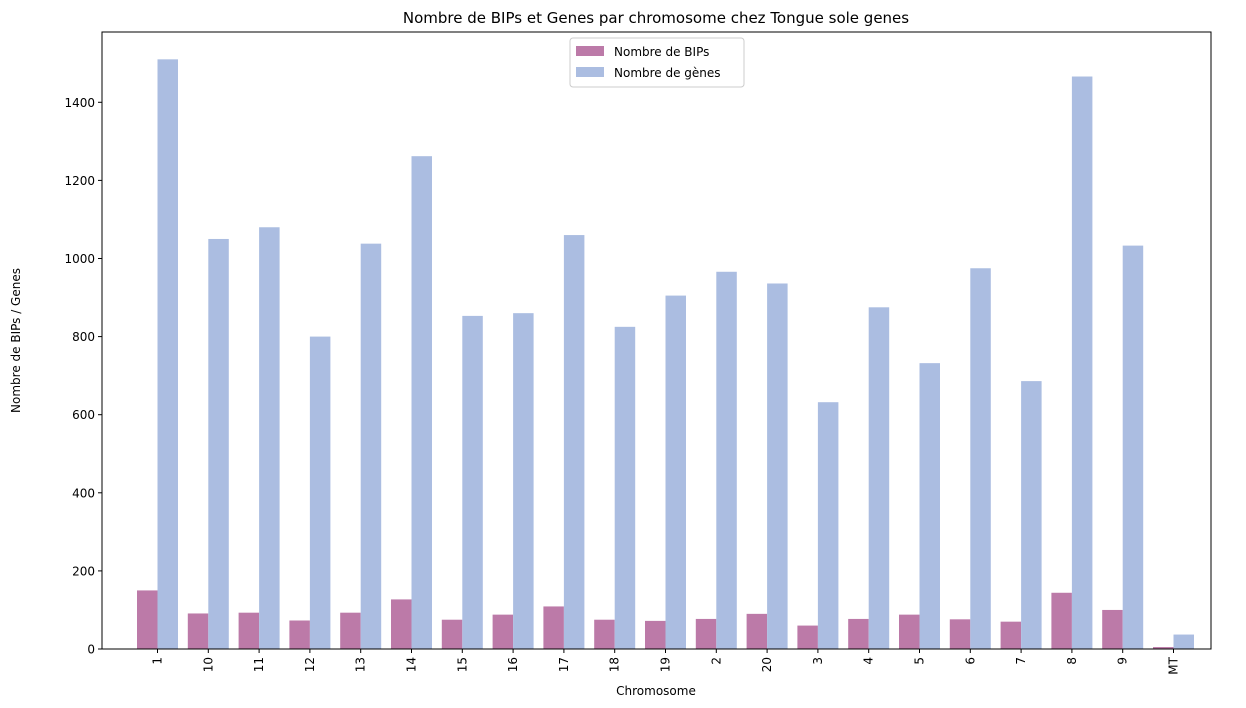 This screenshot has width=1246, height=708. Describe the element at coordinates (564, 664) in the screenshot. I see `x-tick-label: 17` at that location.